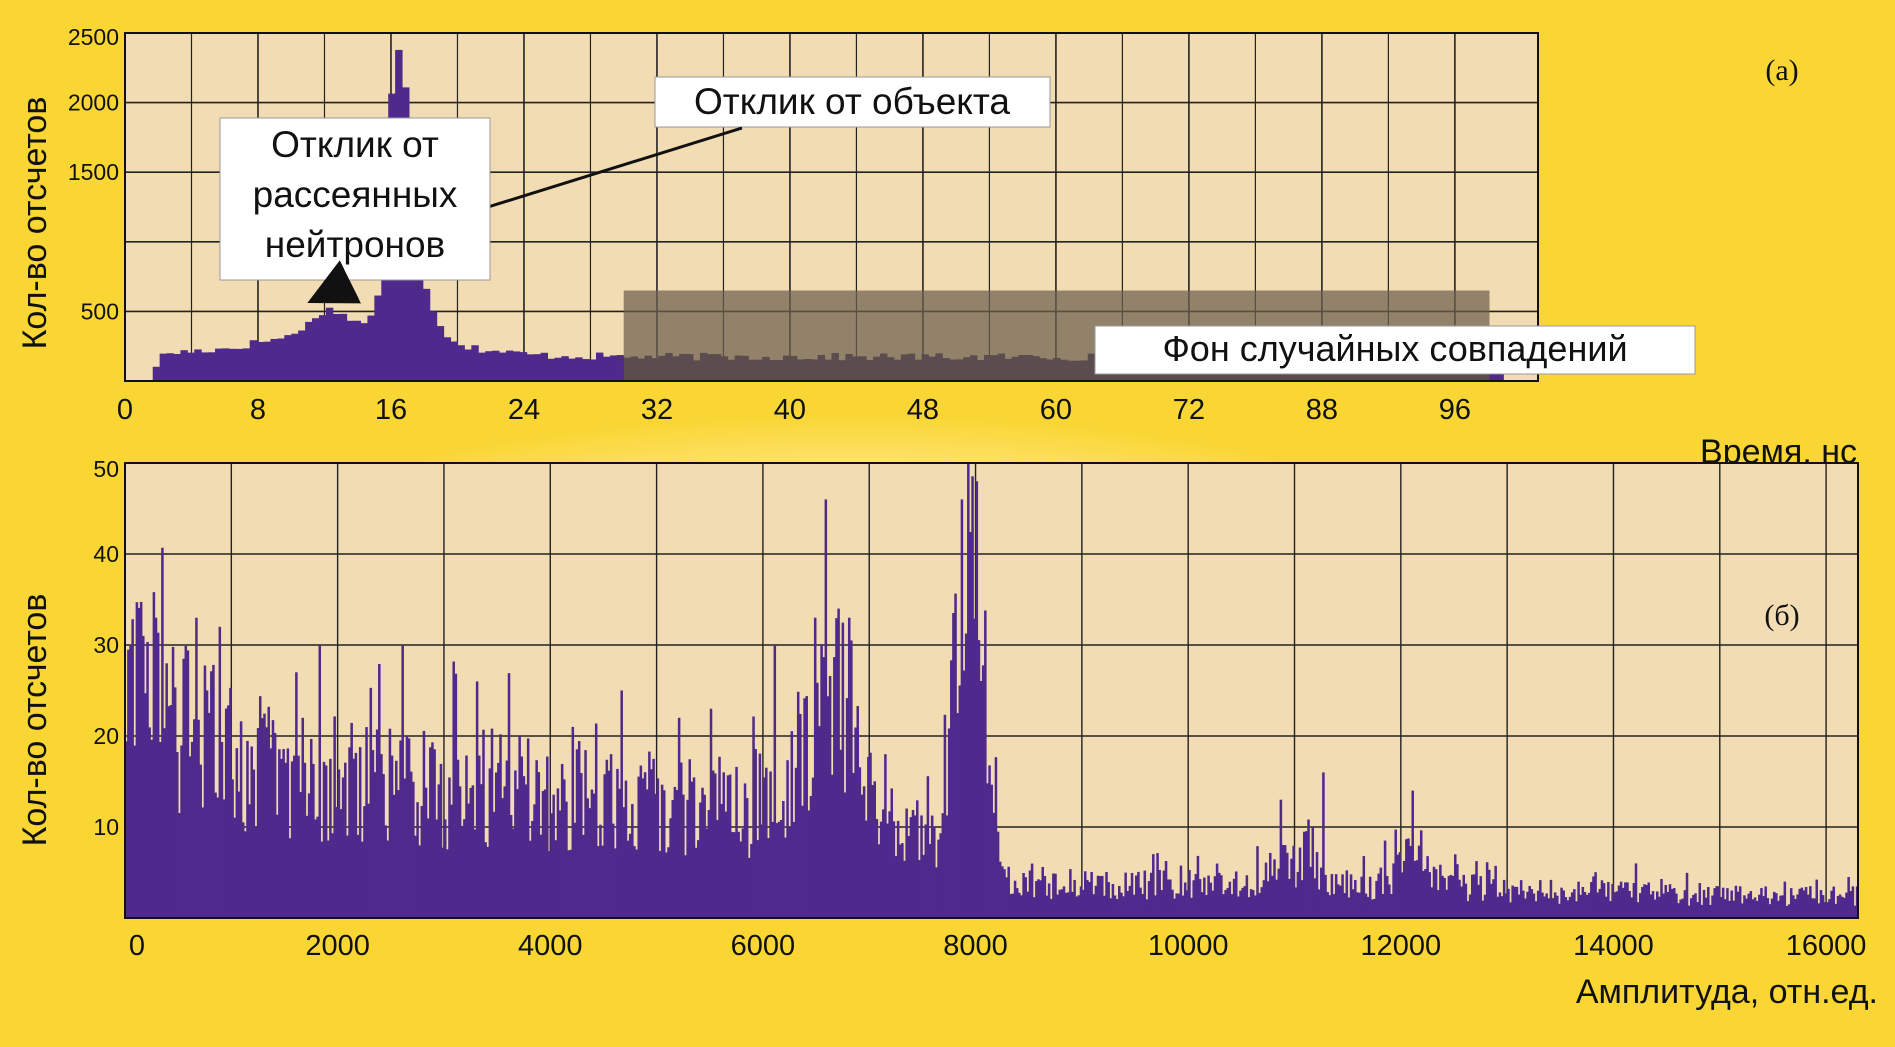 The width and height of the screenshot is (1895, 1047). What do you see at coordinates (550, 946) in the screenshot?
I see `panel-b-x-tick-label: 4000` at bounding box center [550, 946].